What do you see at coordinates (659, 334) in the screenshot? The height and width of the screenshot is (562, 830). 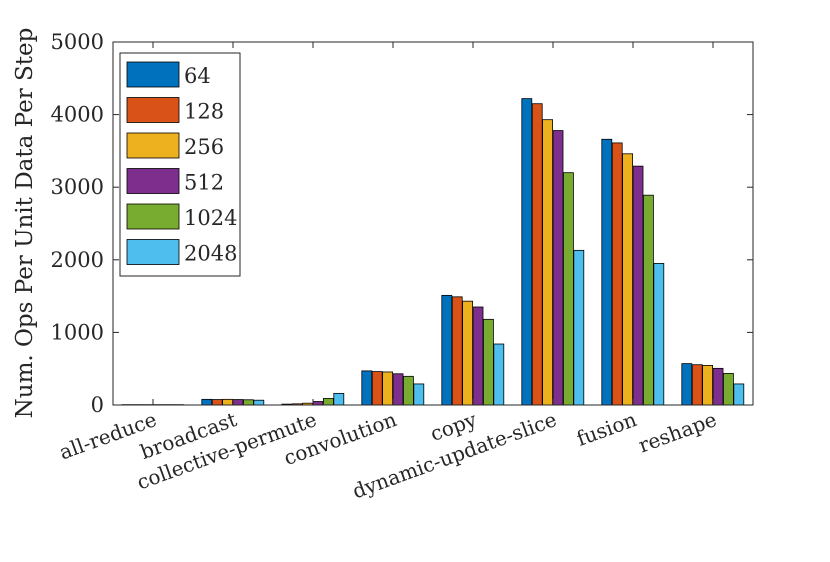 I see `bar-2048-fusion` at bounding box center [659, 334].